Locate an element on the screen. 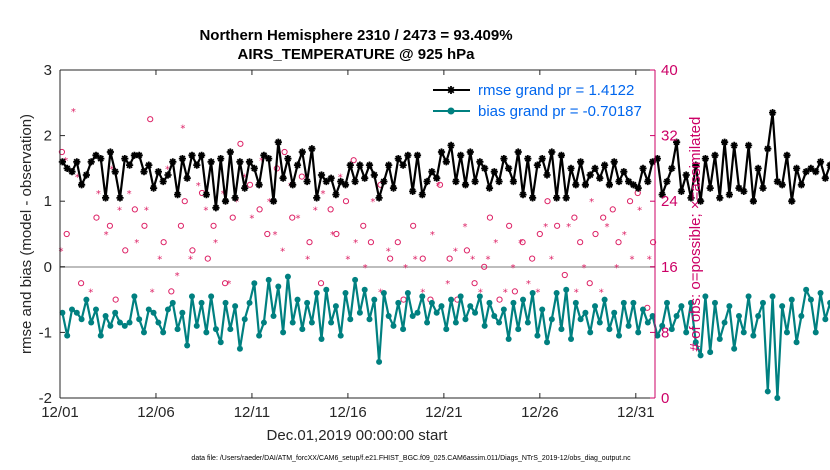  y-right-tick-label: 8 is located at coordinates (665, 332).